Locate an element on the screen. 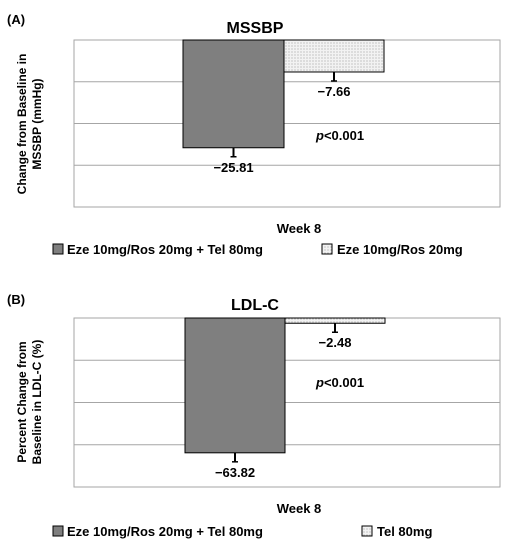 This screenshot has width=508, height=555. panel-label-b: (B) is located at coordinates (16, 299).